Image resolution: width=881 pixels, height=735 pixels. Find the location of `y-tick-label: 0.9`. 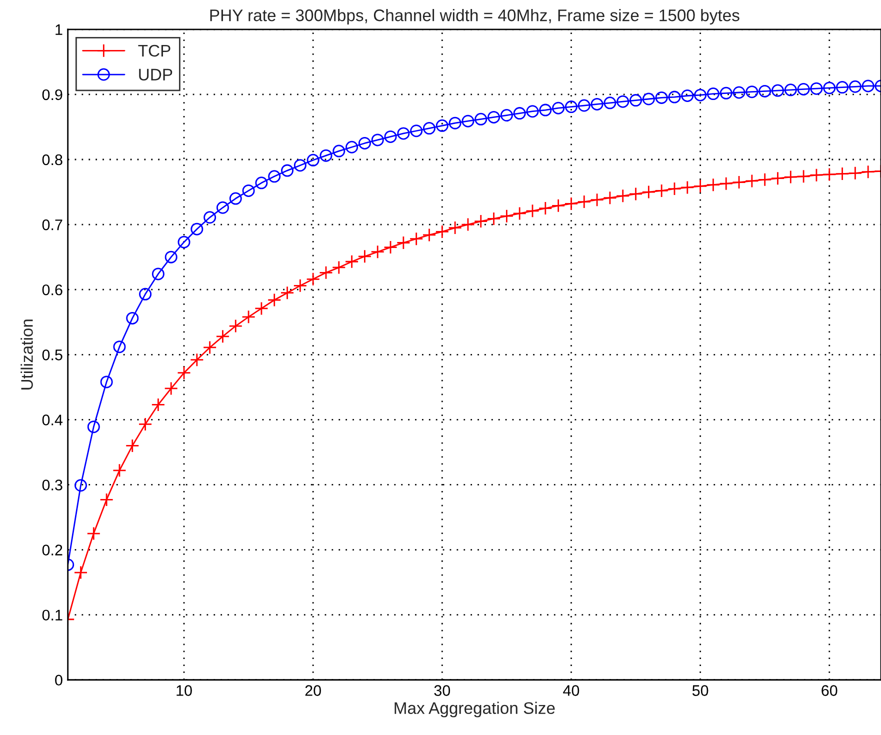

y-tick-label: 0.9 is located at coordinates (52, 94).